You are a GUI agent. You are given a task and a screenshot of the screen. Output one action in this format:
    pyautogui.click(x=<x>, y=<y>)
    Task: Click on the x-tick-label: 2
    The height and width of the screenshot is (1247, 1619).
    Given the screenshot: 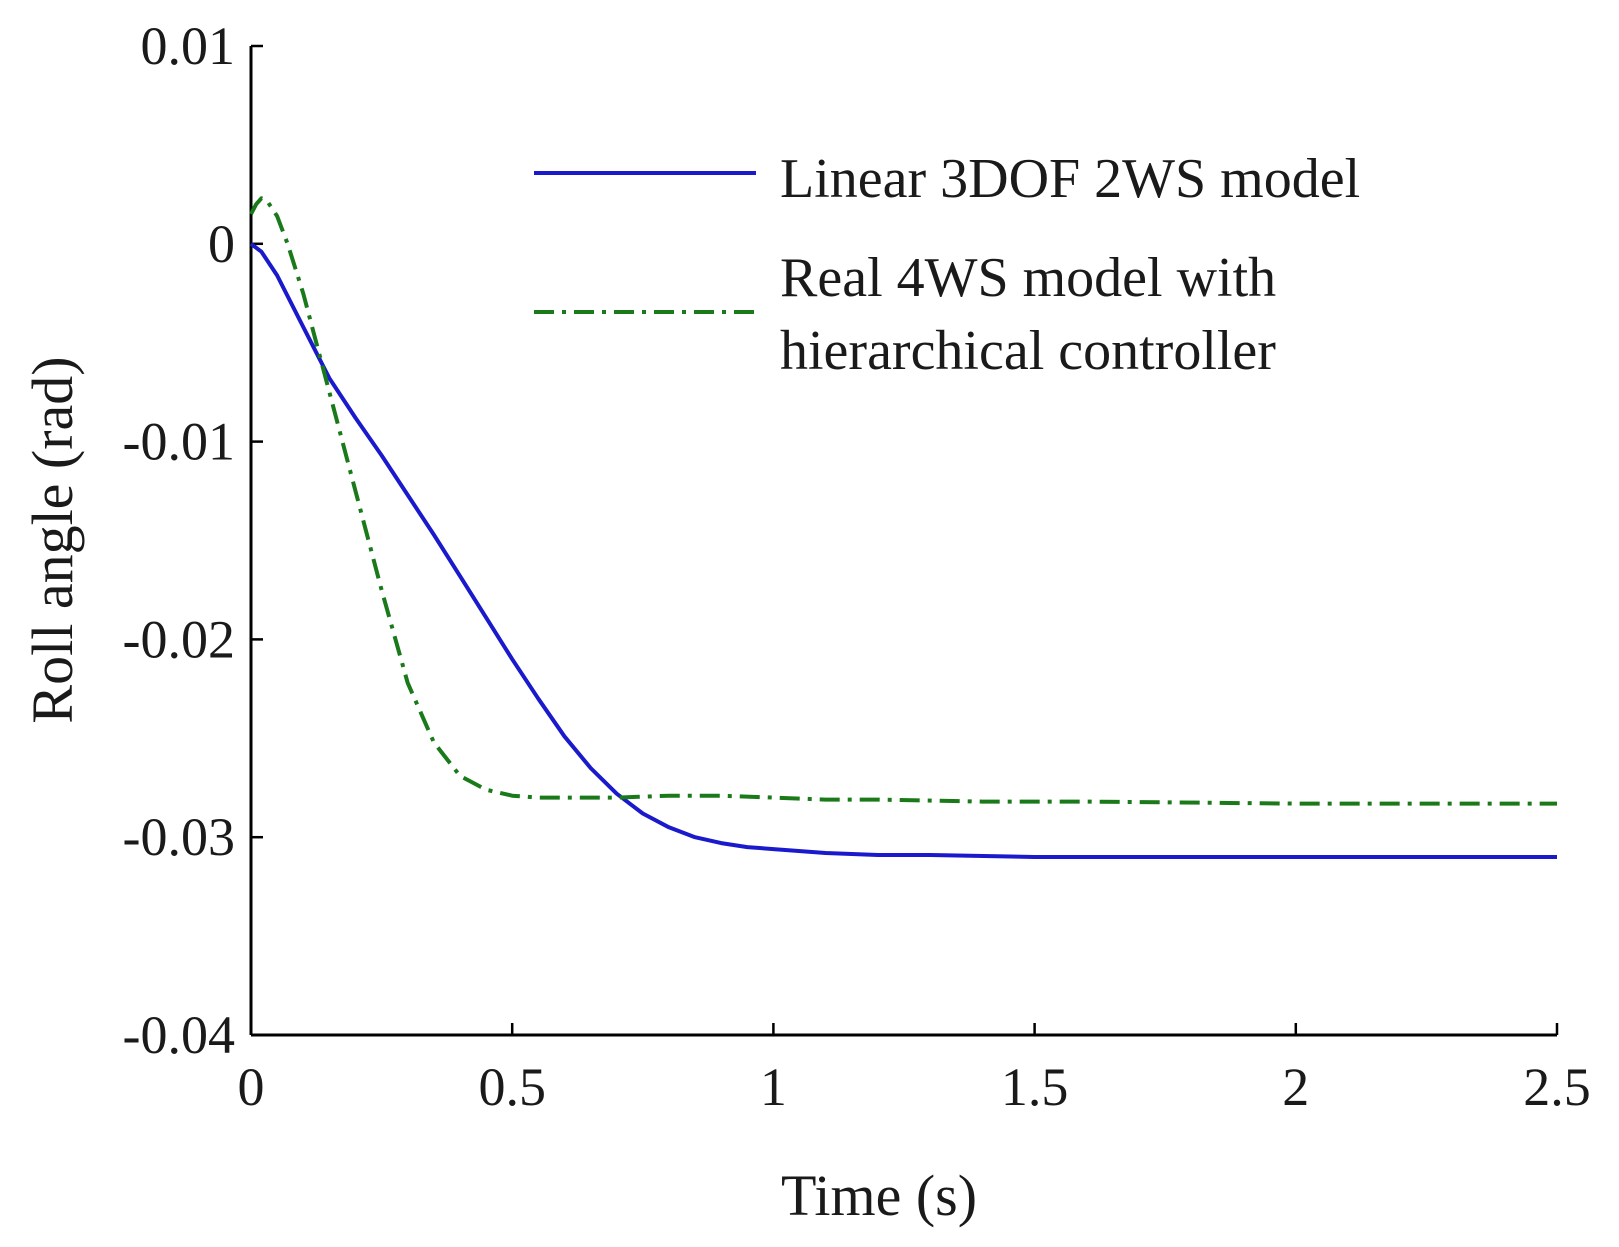 What is the action you would take?
    pyautogui.click(x=1295, y=1087)
    